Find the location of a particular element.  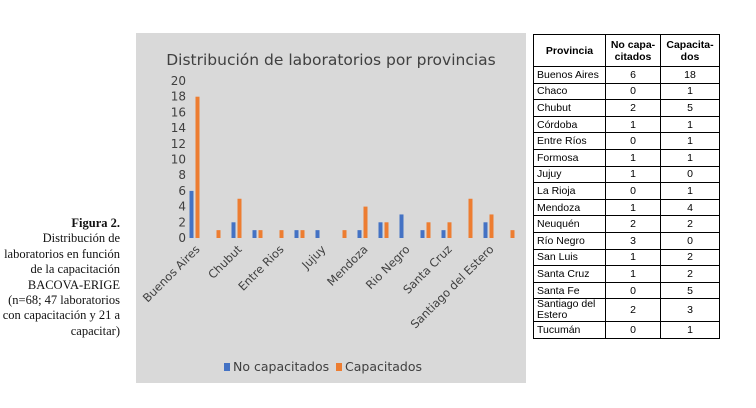

cell-province: Río Negro is located at coordinates (569, 240).